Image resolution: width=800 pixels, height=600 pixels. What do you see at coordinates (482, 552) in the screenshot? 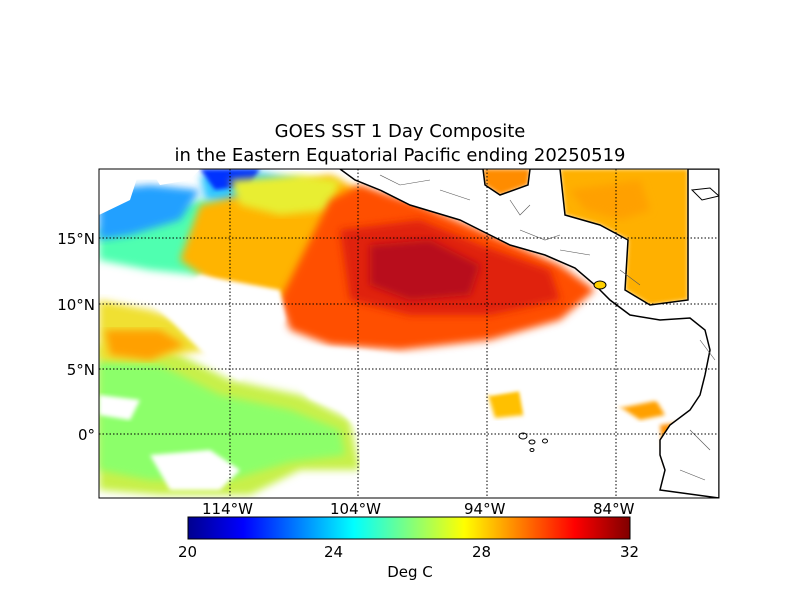
I see `colorbar-tick-28: 28` at bounding box center [482, 552].